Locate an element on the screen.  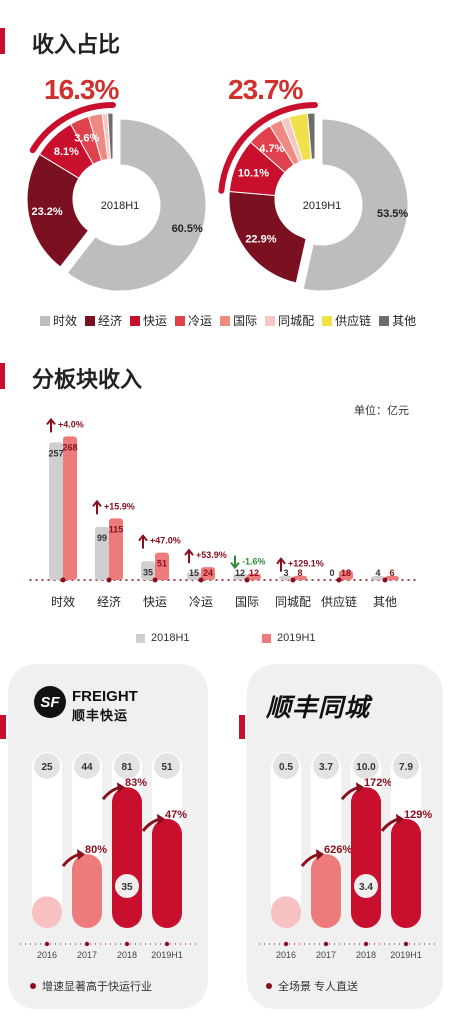
sf-logo-icon: SF is located at coordinates (50, 702).